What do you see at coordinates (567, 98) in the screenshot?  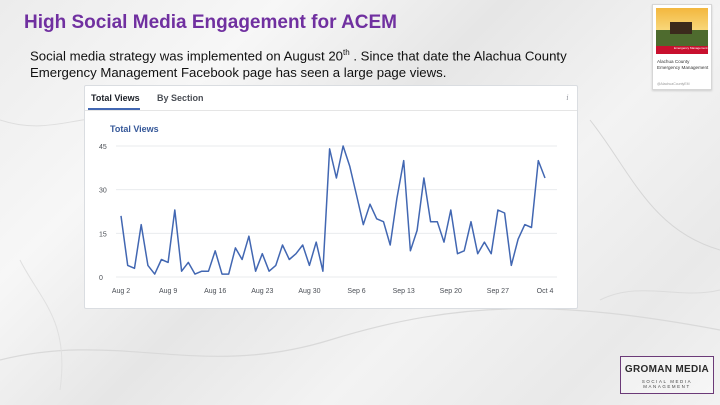 I see `info-icon: i` at bounding box center [567, 98].